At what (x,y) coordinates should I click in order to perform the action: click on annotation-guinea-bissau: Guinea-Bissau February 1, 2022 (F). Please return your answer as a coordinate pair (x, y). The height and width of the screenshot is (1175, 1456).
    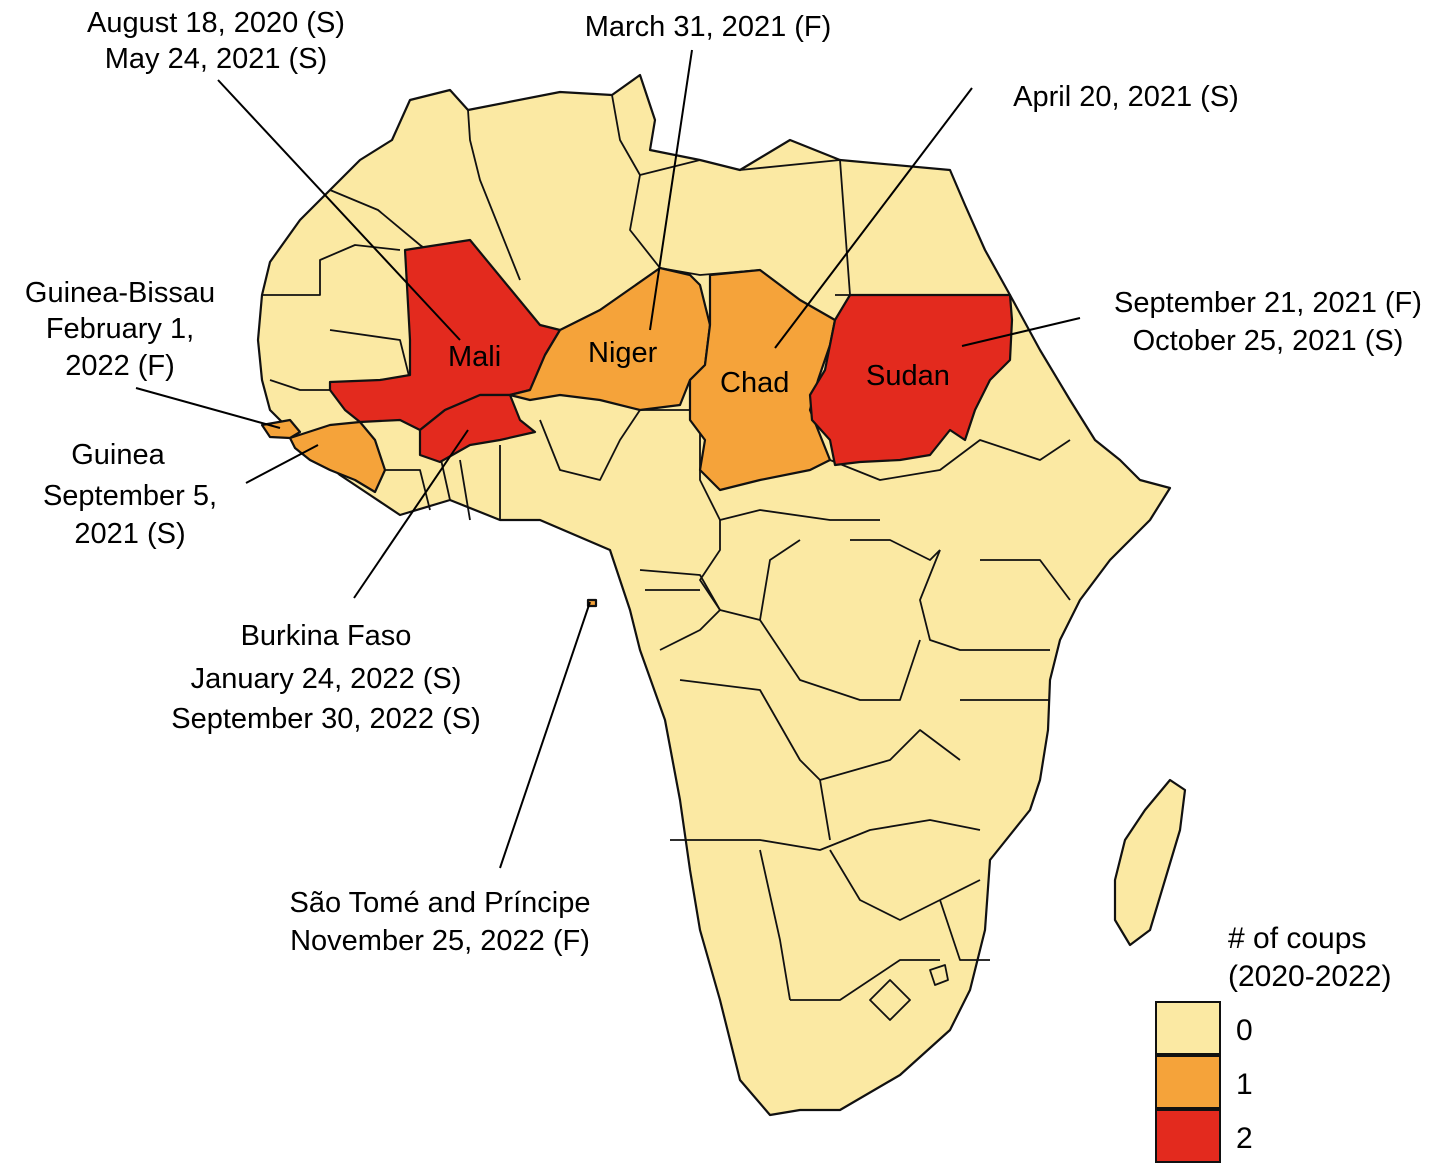
    Looking at the image, I should click on (120, 329).